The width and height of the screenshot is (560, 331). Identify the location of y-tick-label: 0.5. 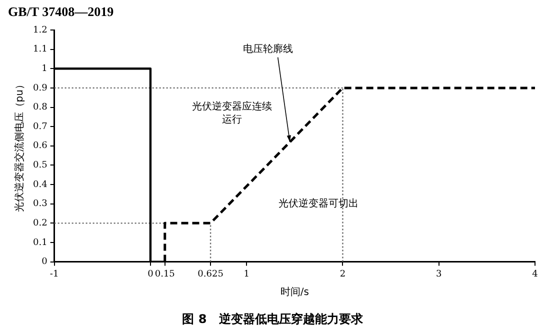
(40, 165).